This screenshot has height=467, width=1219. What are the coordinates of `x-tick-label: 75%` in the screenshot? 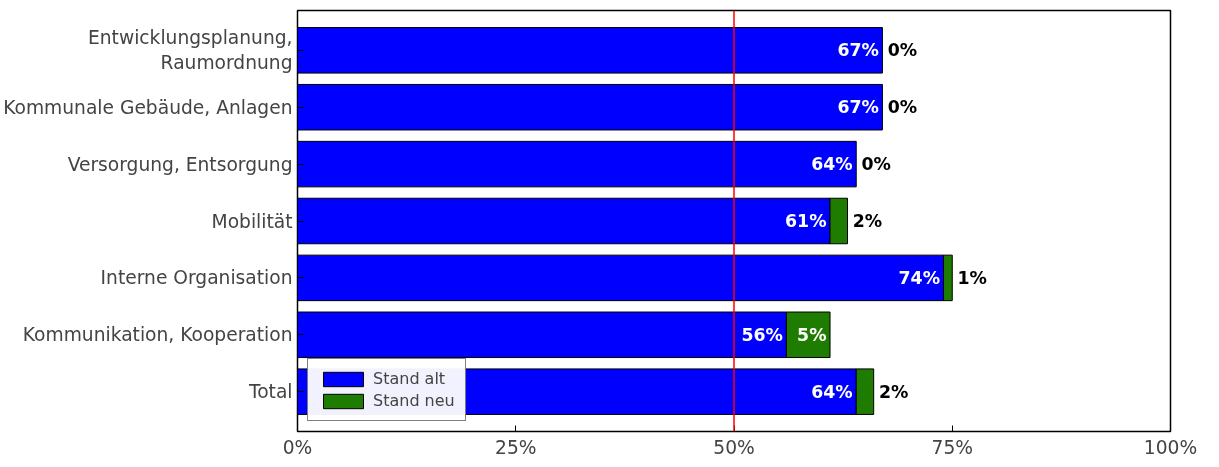 It's located at (952, 447).